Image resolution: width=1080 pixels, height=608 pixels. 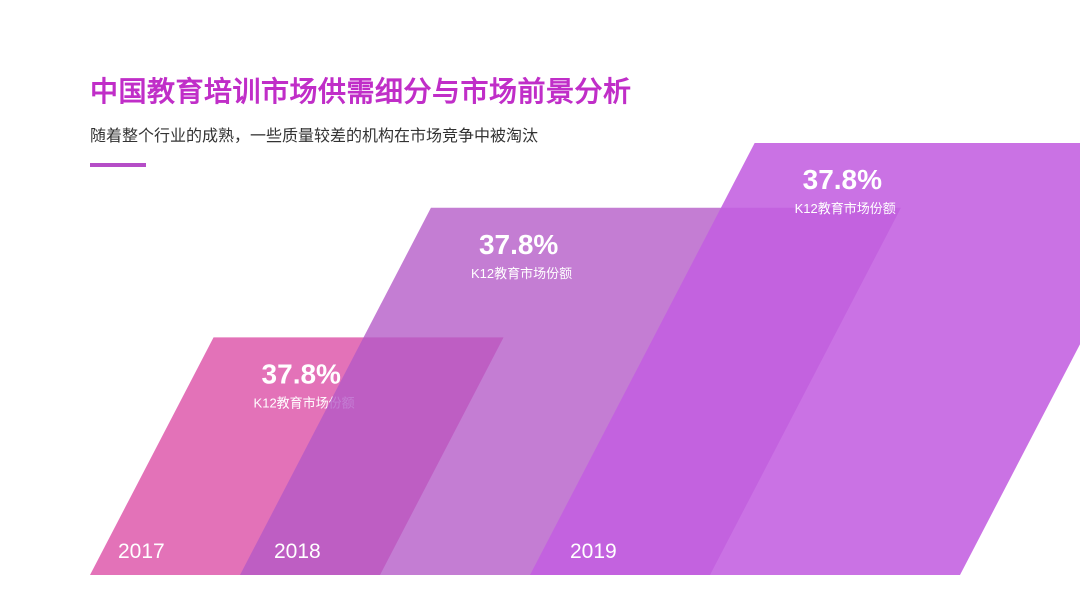 What do you see at coordinates (845, 208) in the screenshot?
I see `caption-label-2019: K12教育市场份额` at bounding box center [845, 208].